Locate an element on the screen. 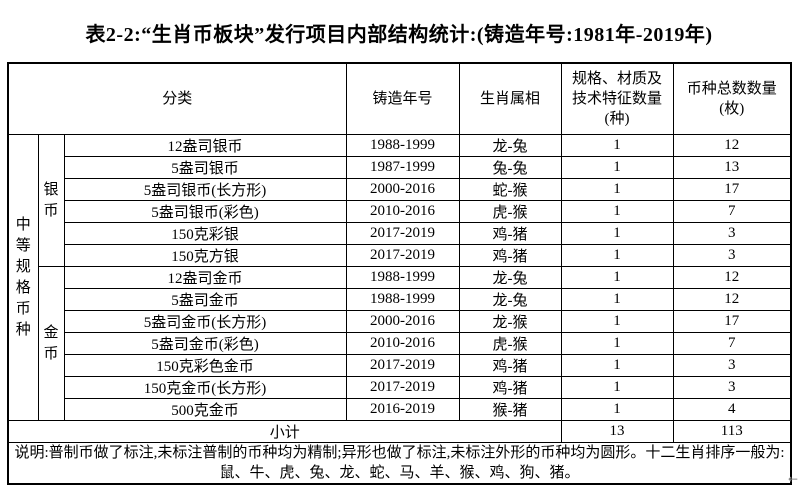  table-row: 150克彩色金币 2017-2019 鸡-猪 1 3 is located at coordinates (400, 365).